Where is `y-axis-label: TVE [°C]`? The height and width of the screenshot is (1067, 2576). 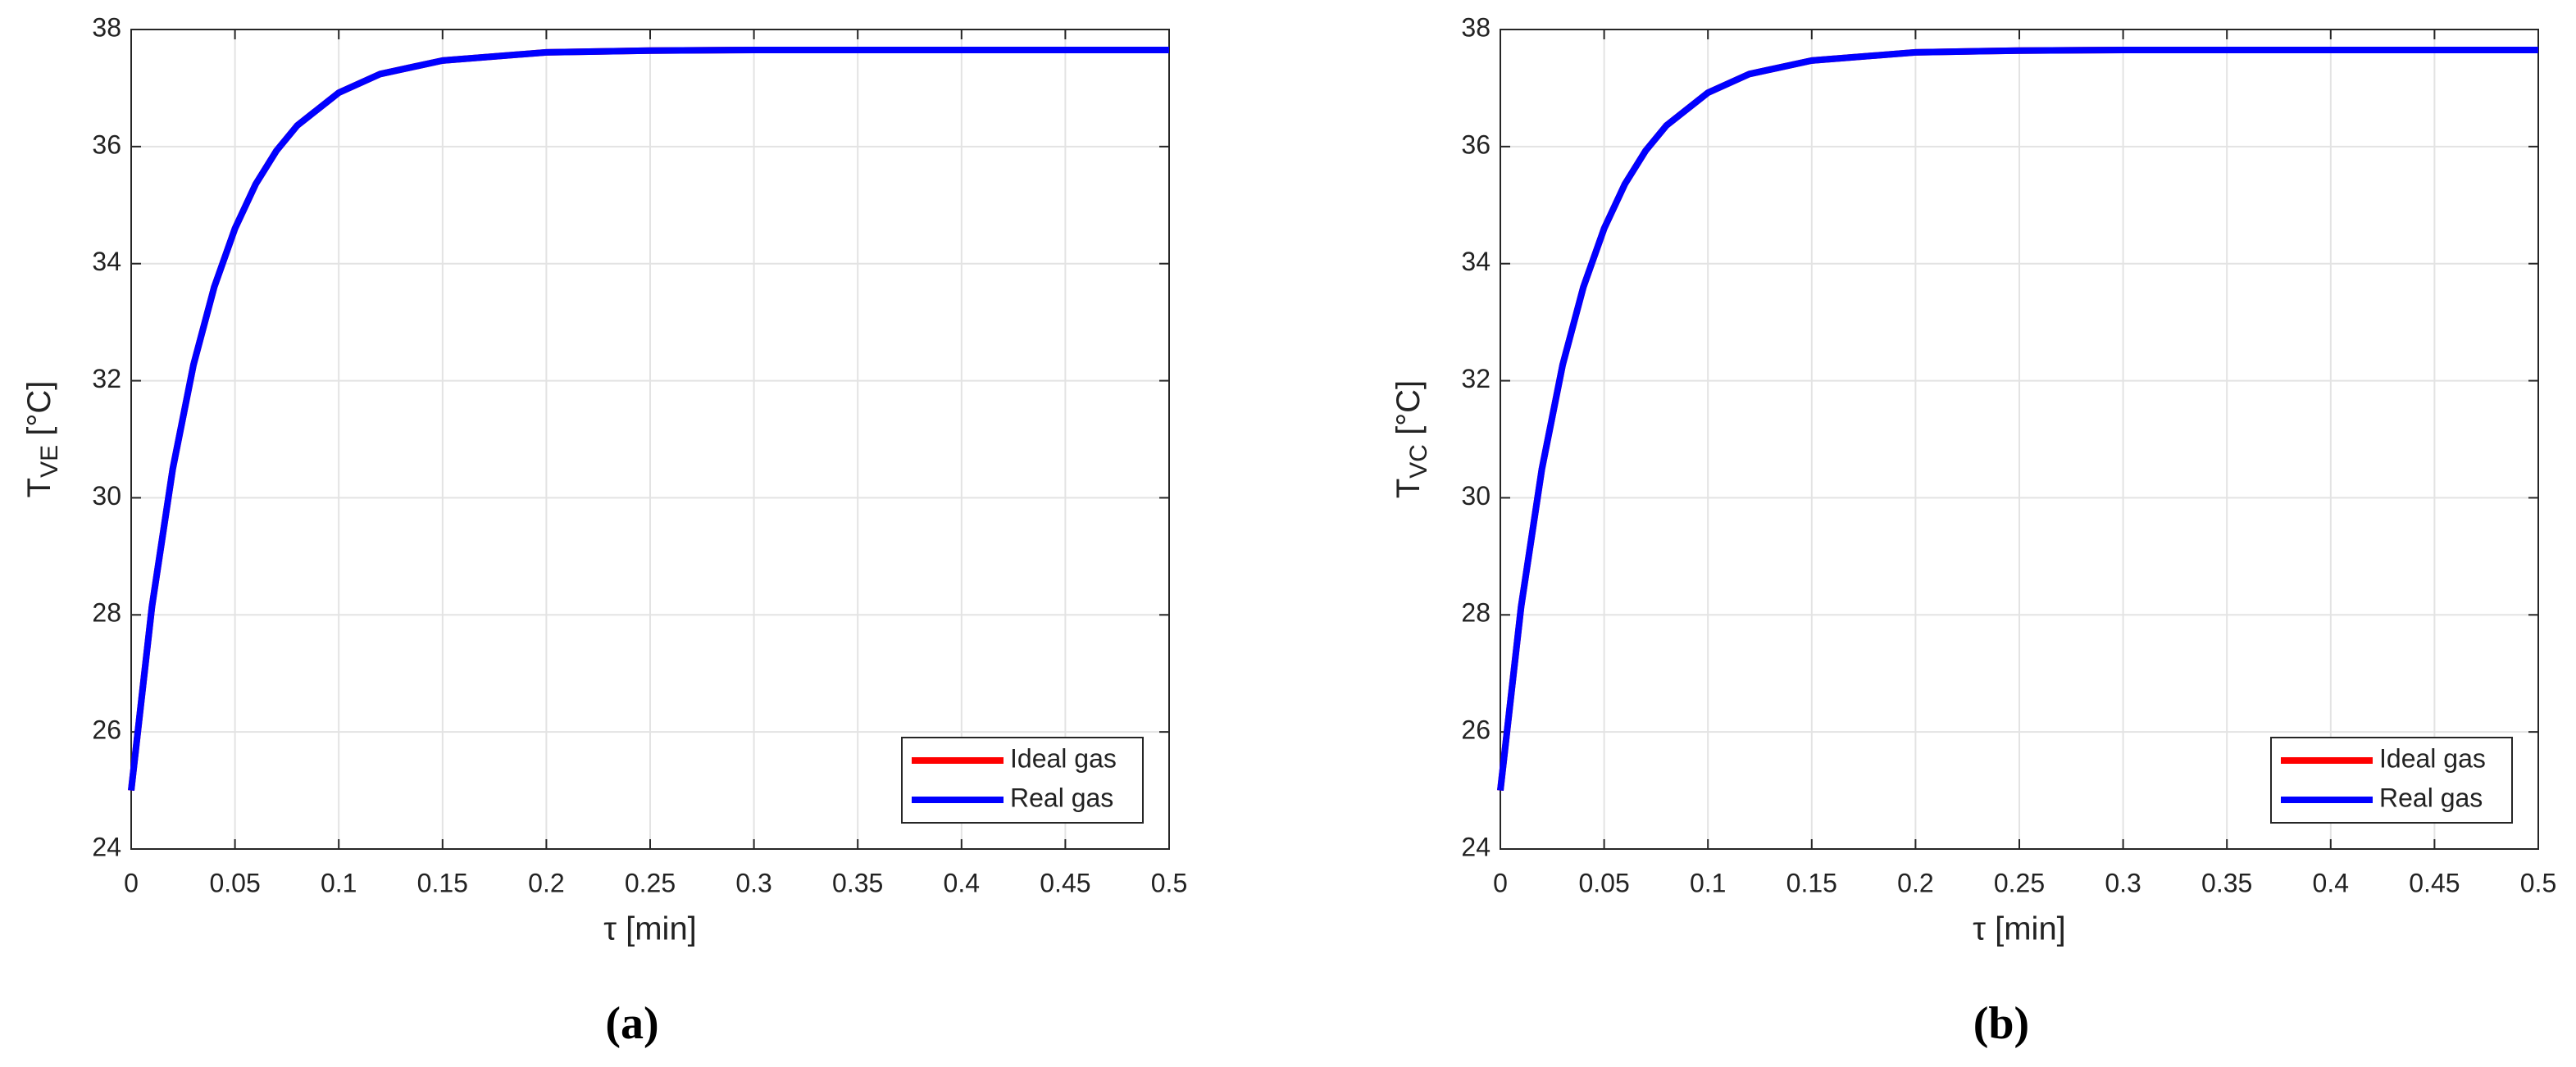 y-axis-label: TVE [°C] is located at coordinates (42, 439).